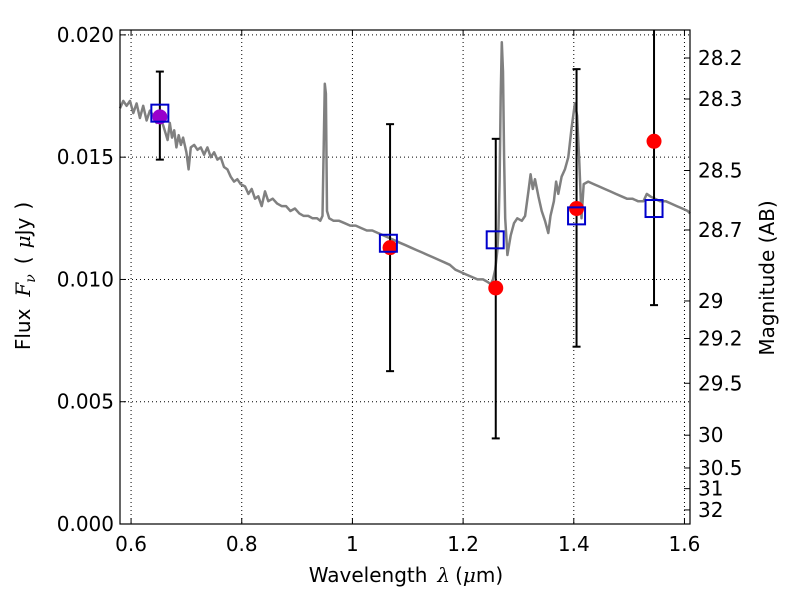 The image size is (800, 600). I want to click on y2-tick-label: 28.7, so click(720, 230).